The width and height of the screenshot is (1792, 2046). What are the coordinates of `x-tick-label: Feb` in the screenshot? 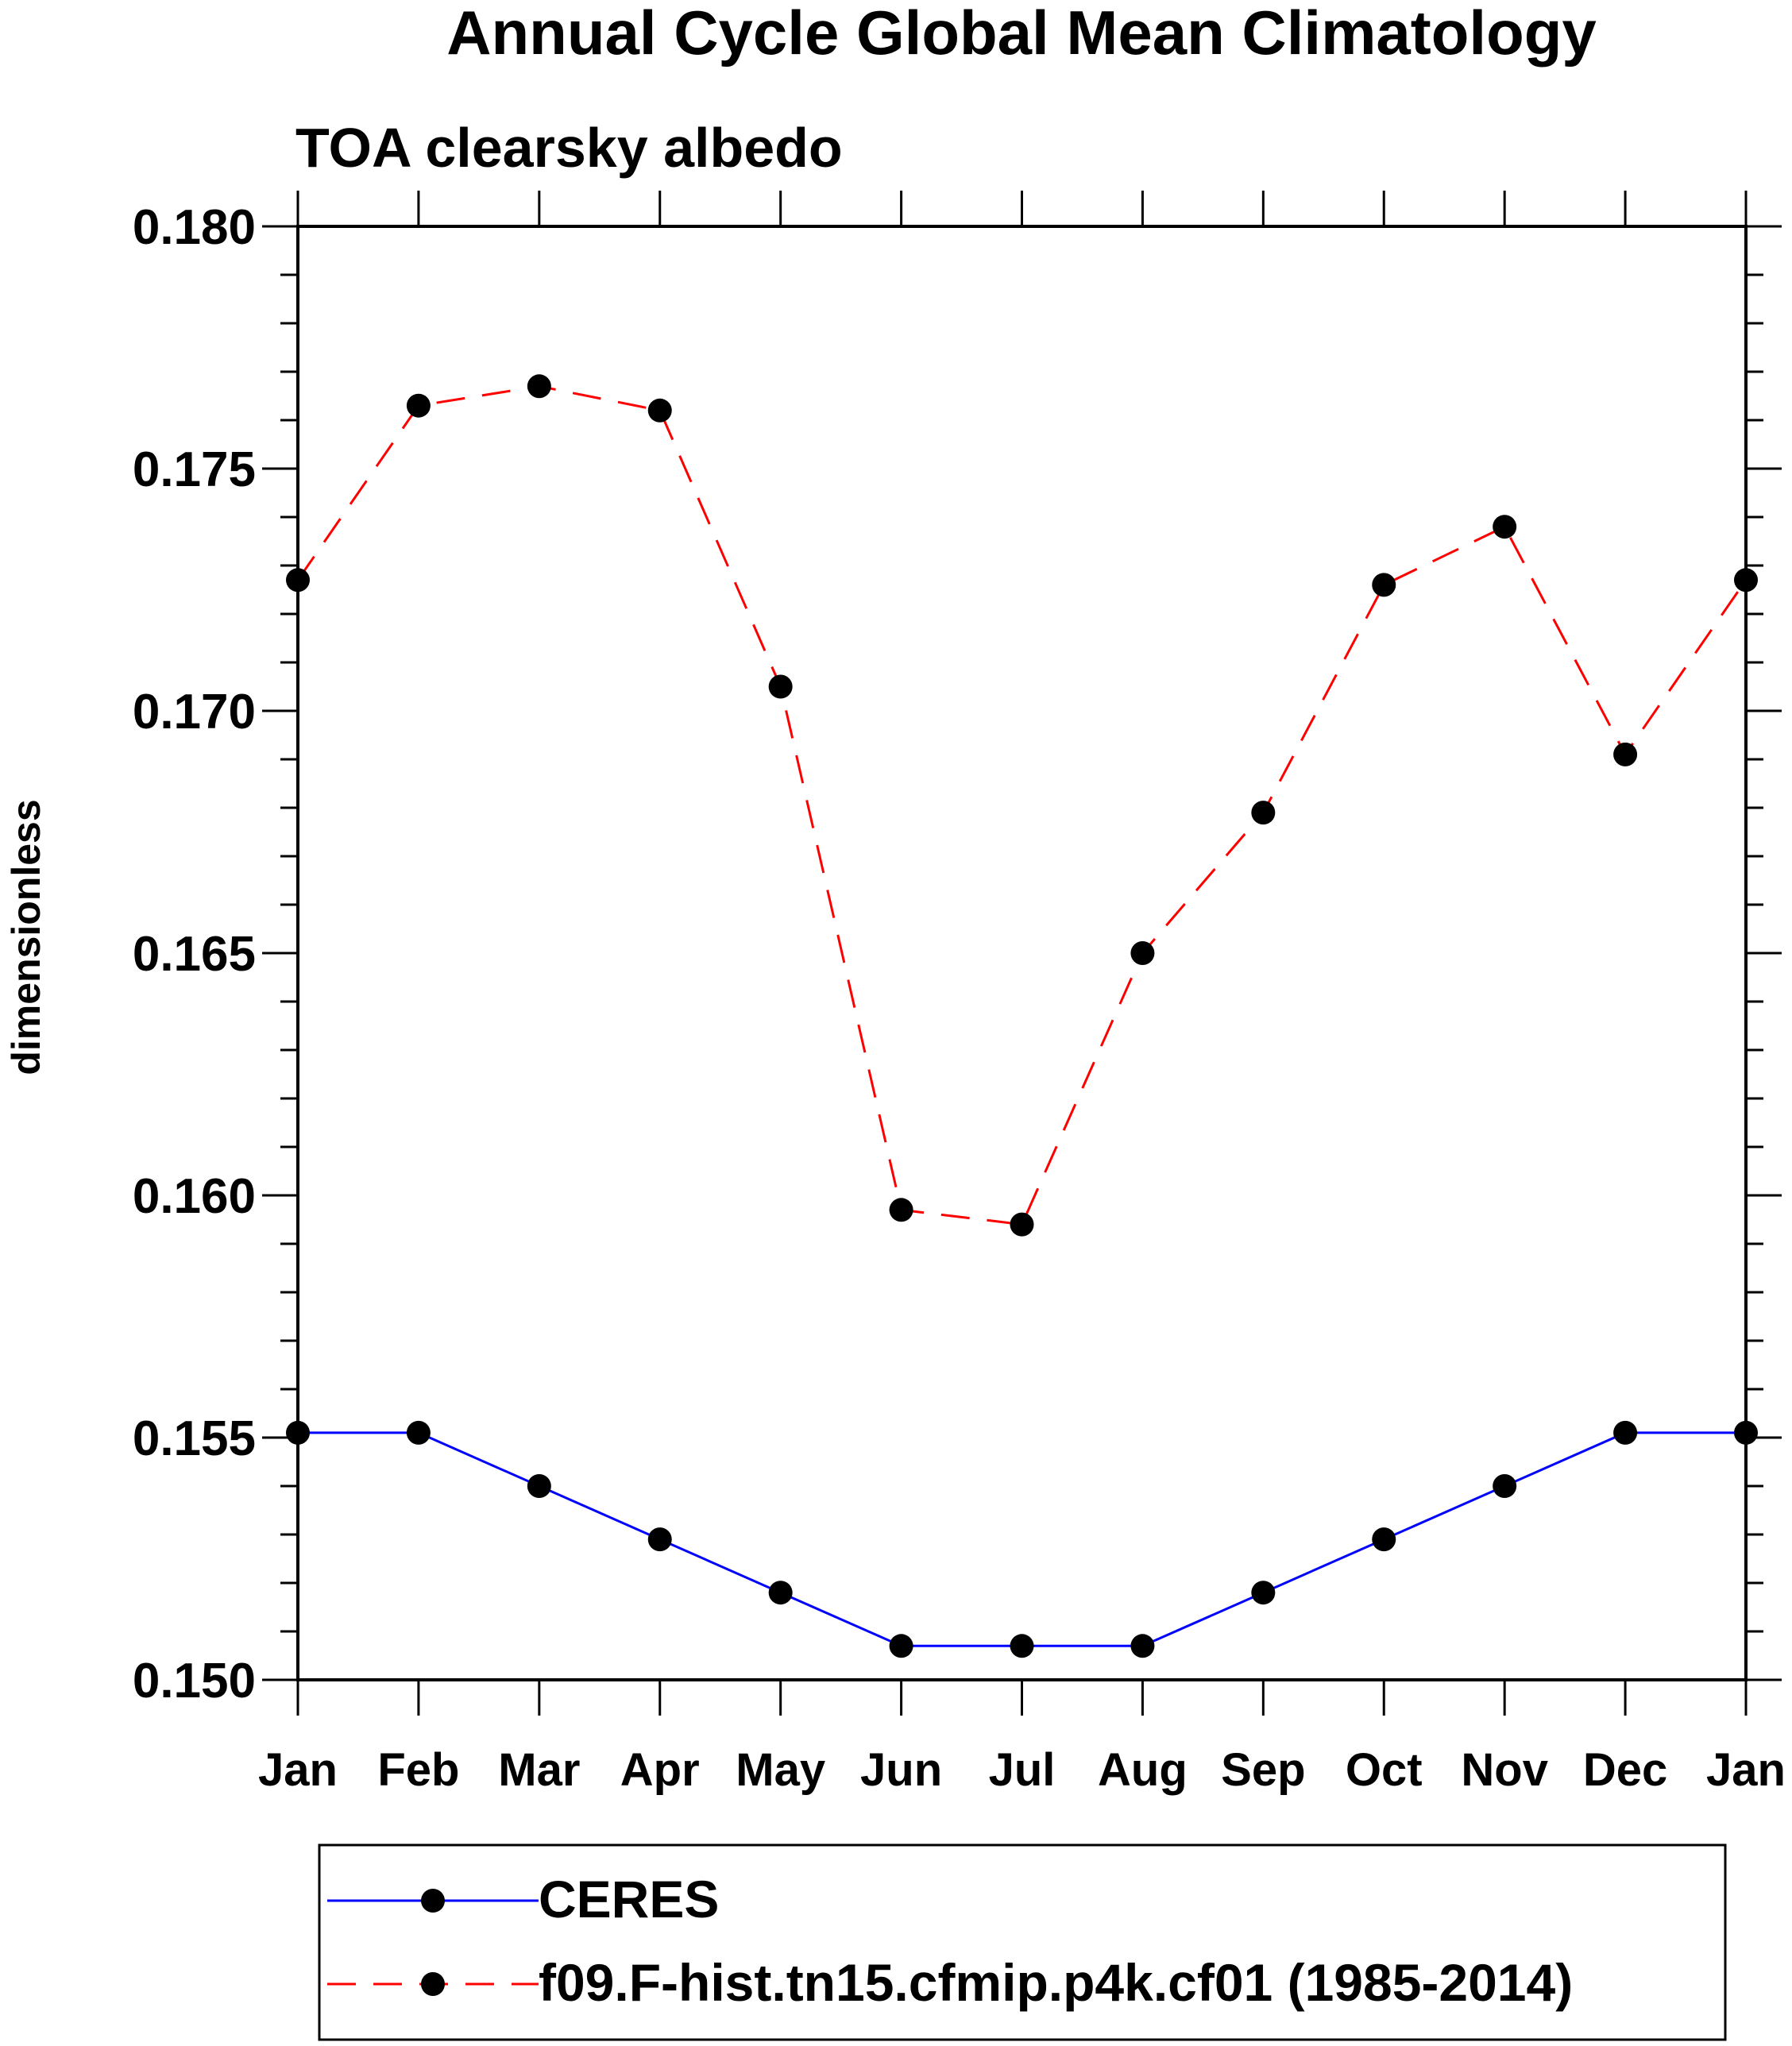 It's located at (418, 1770).